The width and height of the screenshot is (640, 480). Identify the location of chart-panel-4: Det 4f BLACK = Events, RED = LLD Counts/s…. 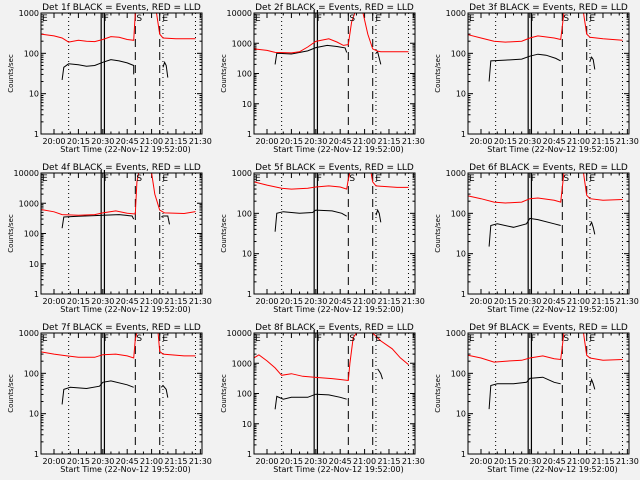
(109, 238).